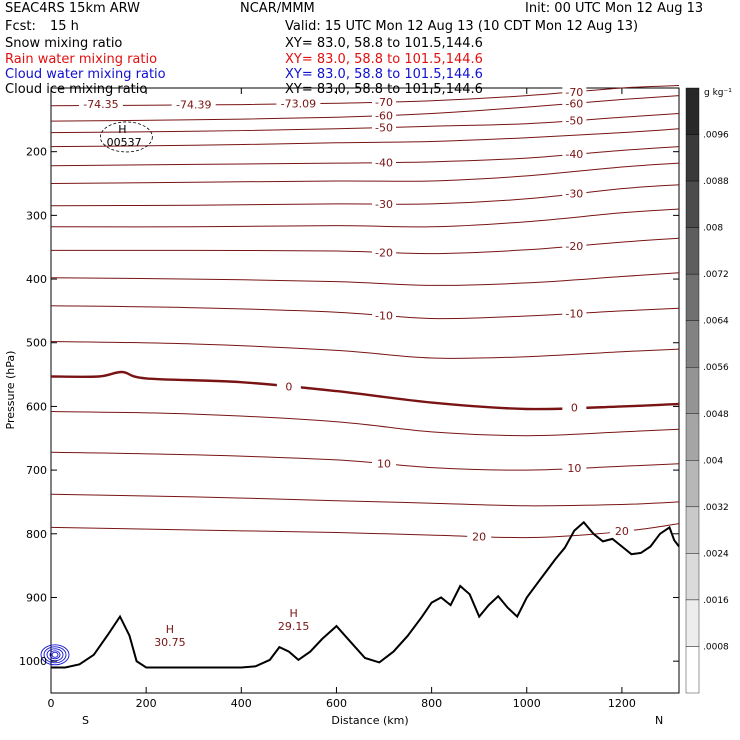 This screenshot has height=740, width=740. I want to click on org-label: NCAR/MMM, so click(277, 8).